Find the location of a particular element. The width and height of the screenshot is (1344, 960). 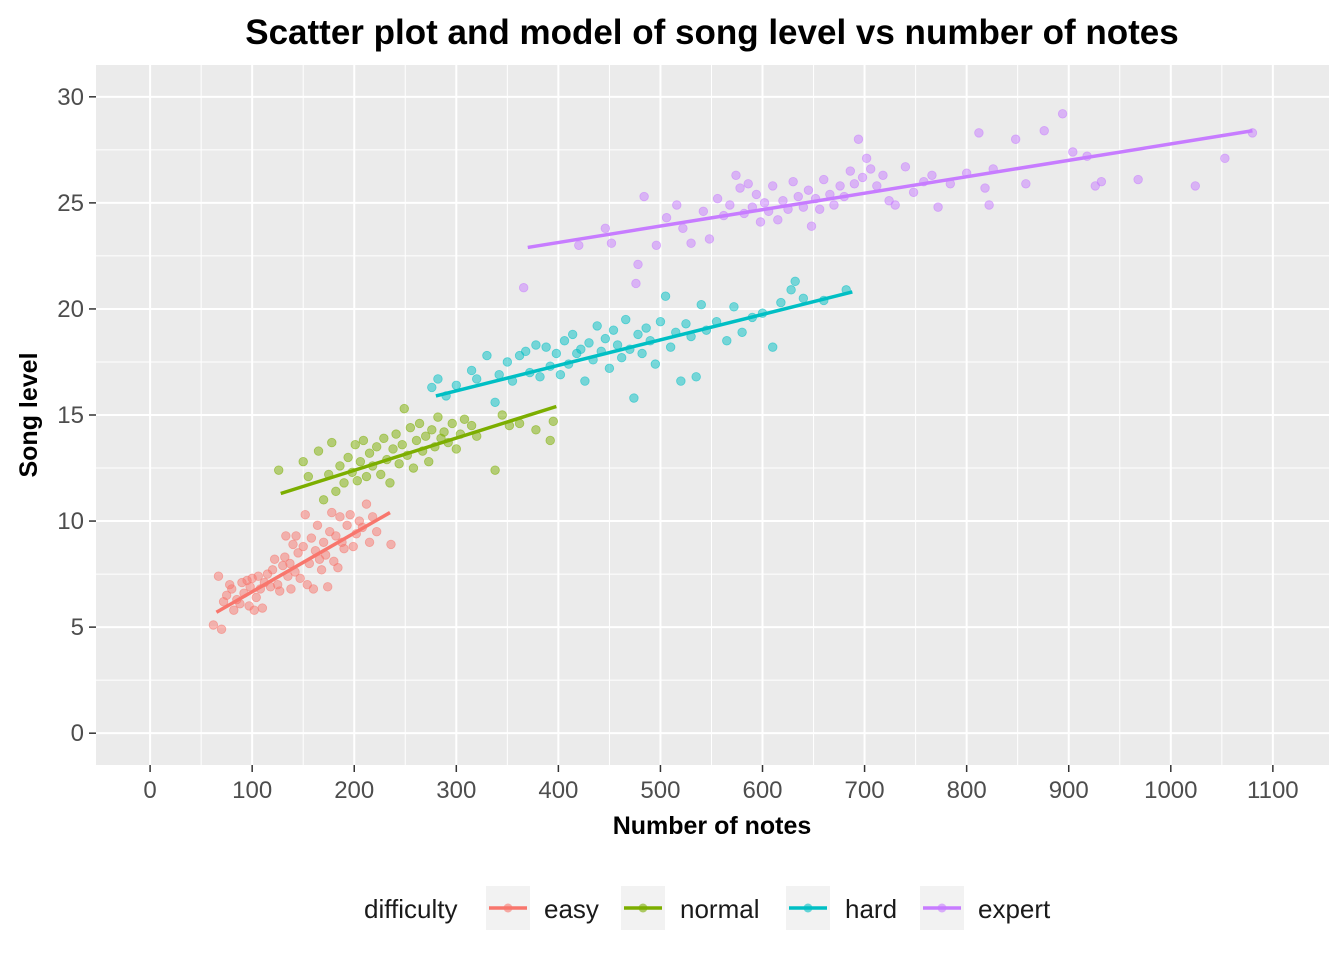

legend-label-normal: normal is located at coordinates (719, 909).